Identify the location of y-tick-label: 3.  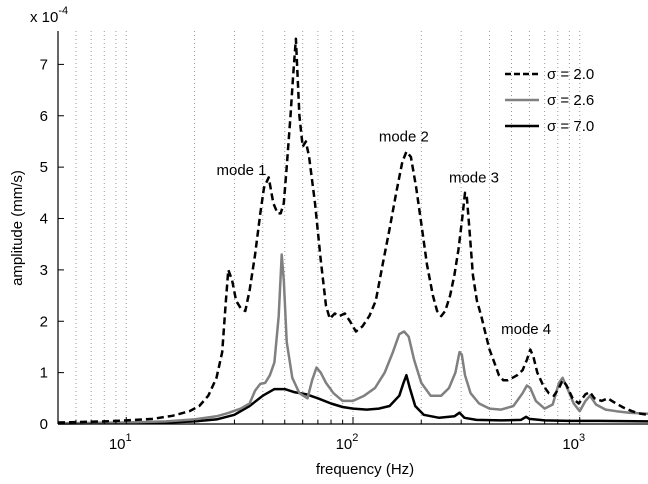
(44, 270).